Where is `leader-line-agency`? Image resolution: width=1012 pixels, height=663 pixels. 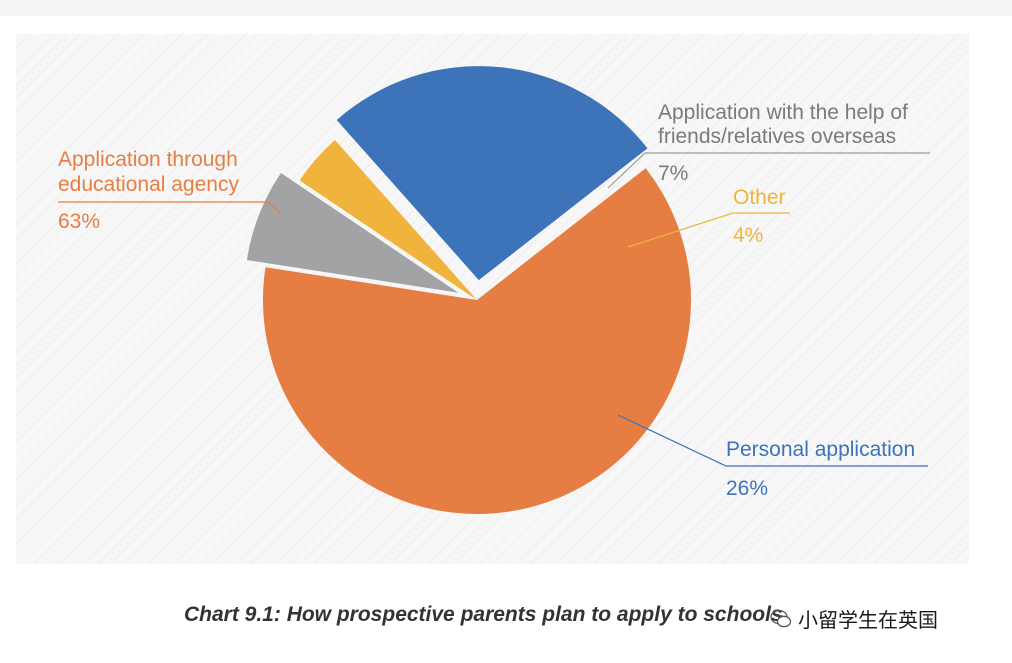
leader-line-agency is located at coordinates (170, 208).